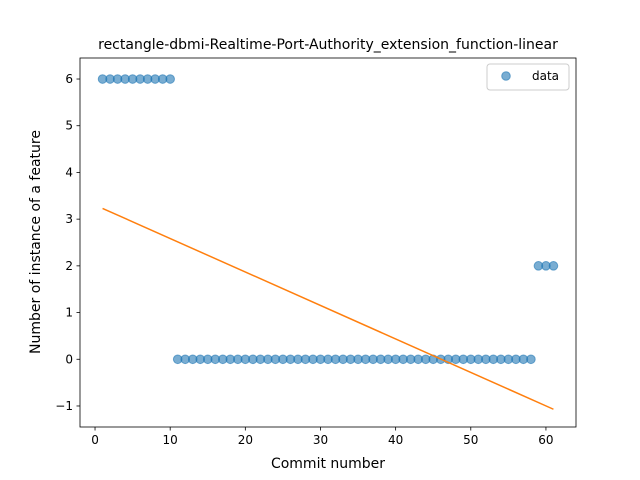 Image resolution: width=640 pixels, height=480 pixels. Describe the element at coordinates (506, 76) in the screenshot. I see `legend-marker-data` at that location.